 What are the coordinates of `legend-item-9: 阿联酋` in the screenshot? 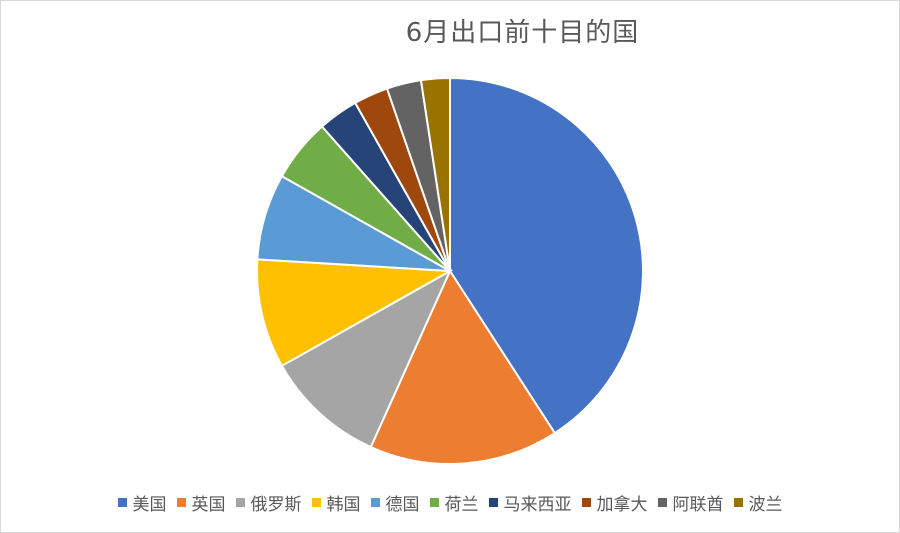 It's located at (690, 502).